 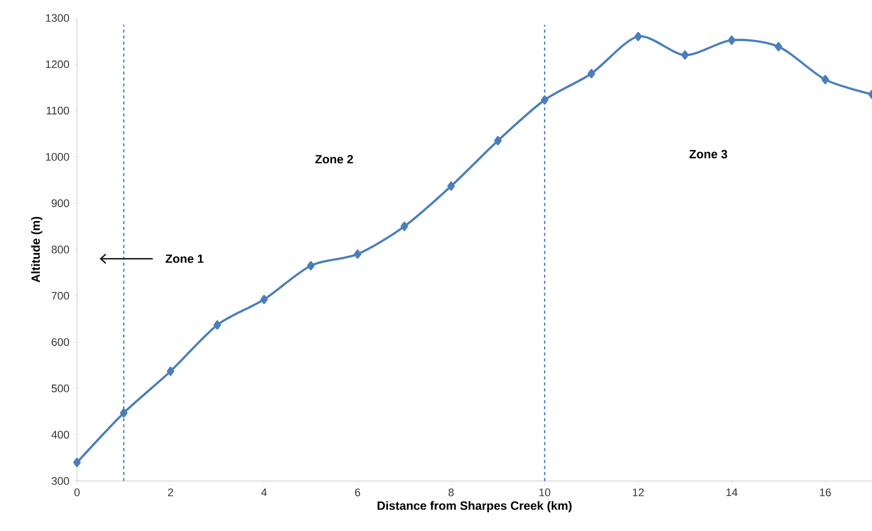 I want to click on y-tick-label: 400, so click(x=60, y=434).